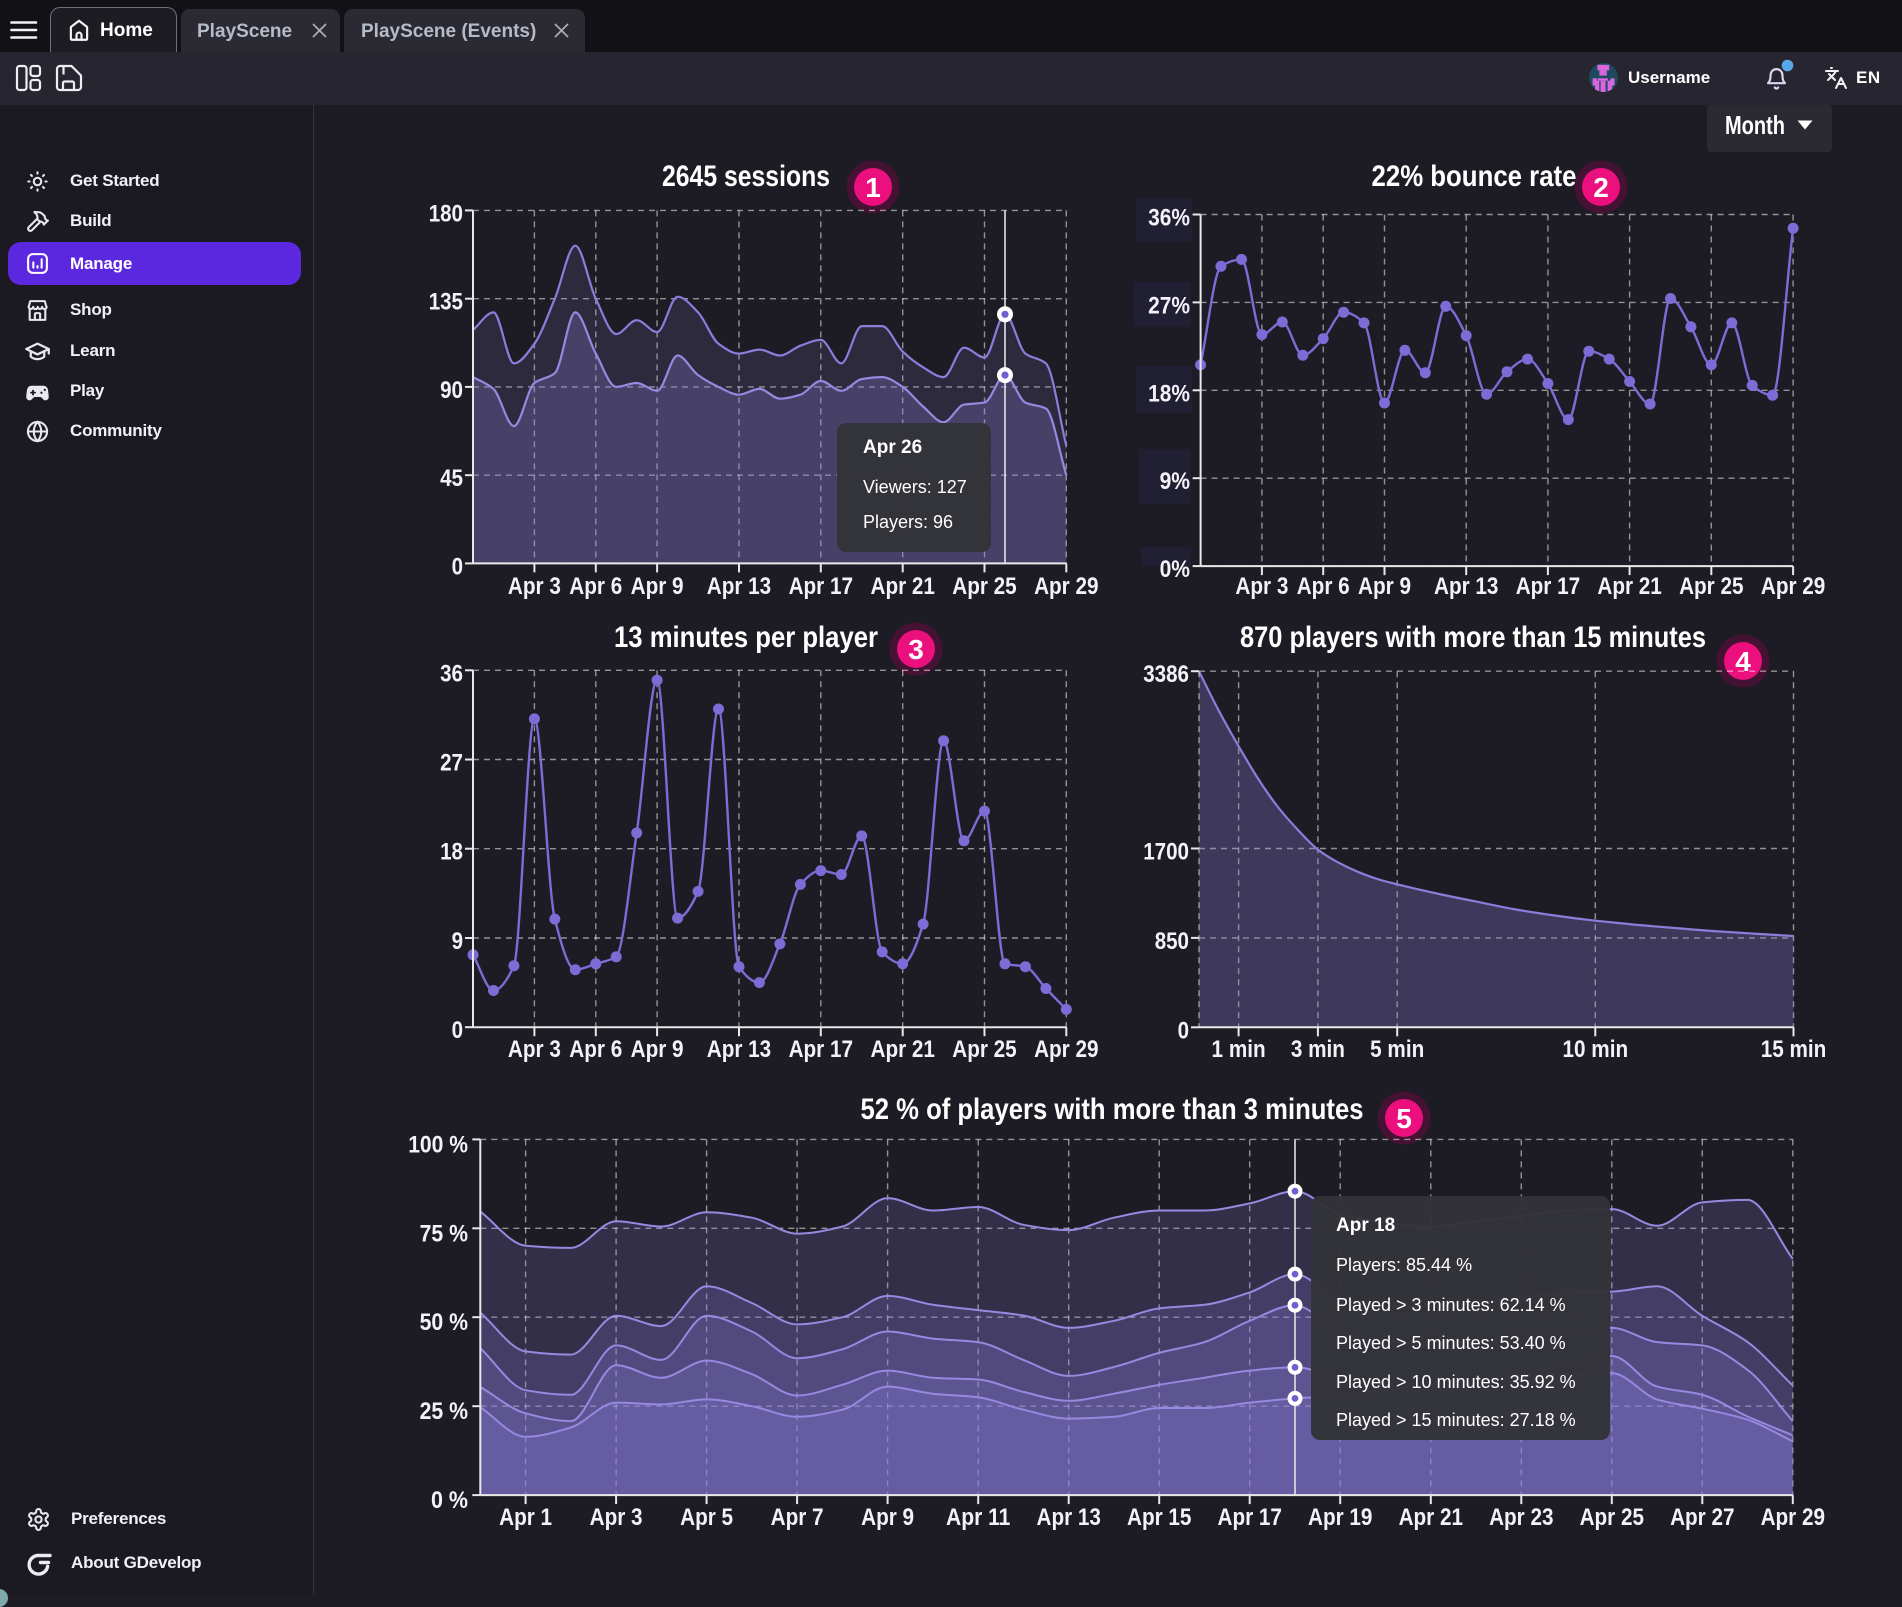 The image size is (1902, 1607). Describe the element at coordinates (1169, 218) in the screenshot. I see `svg-text: 36%` at that location.